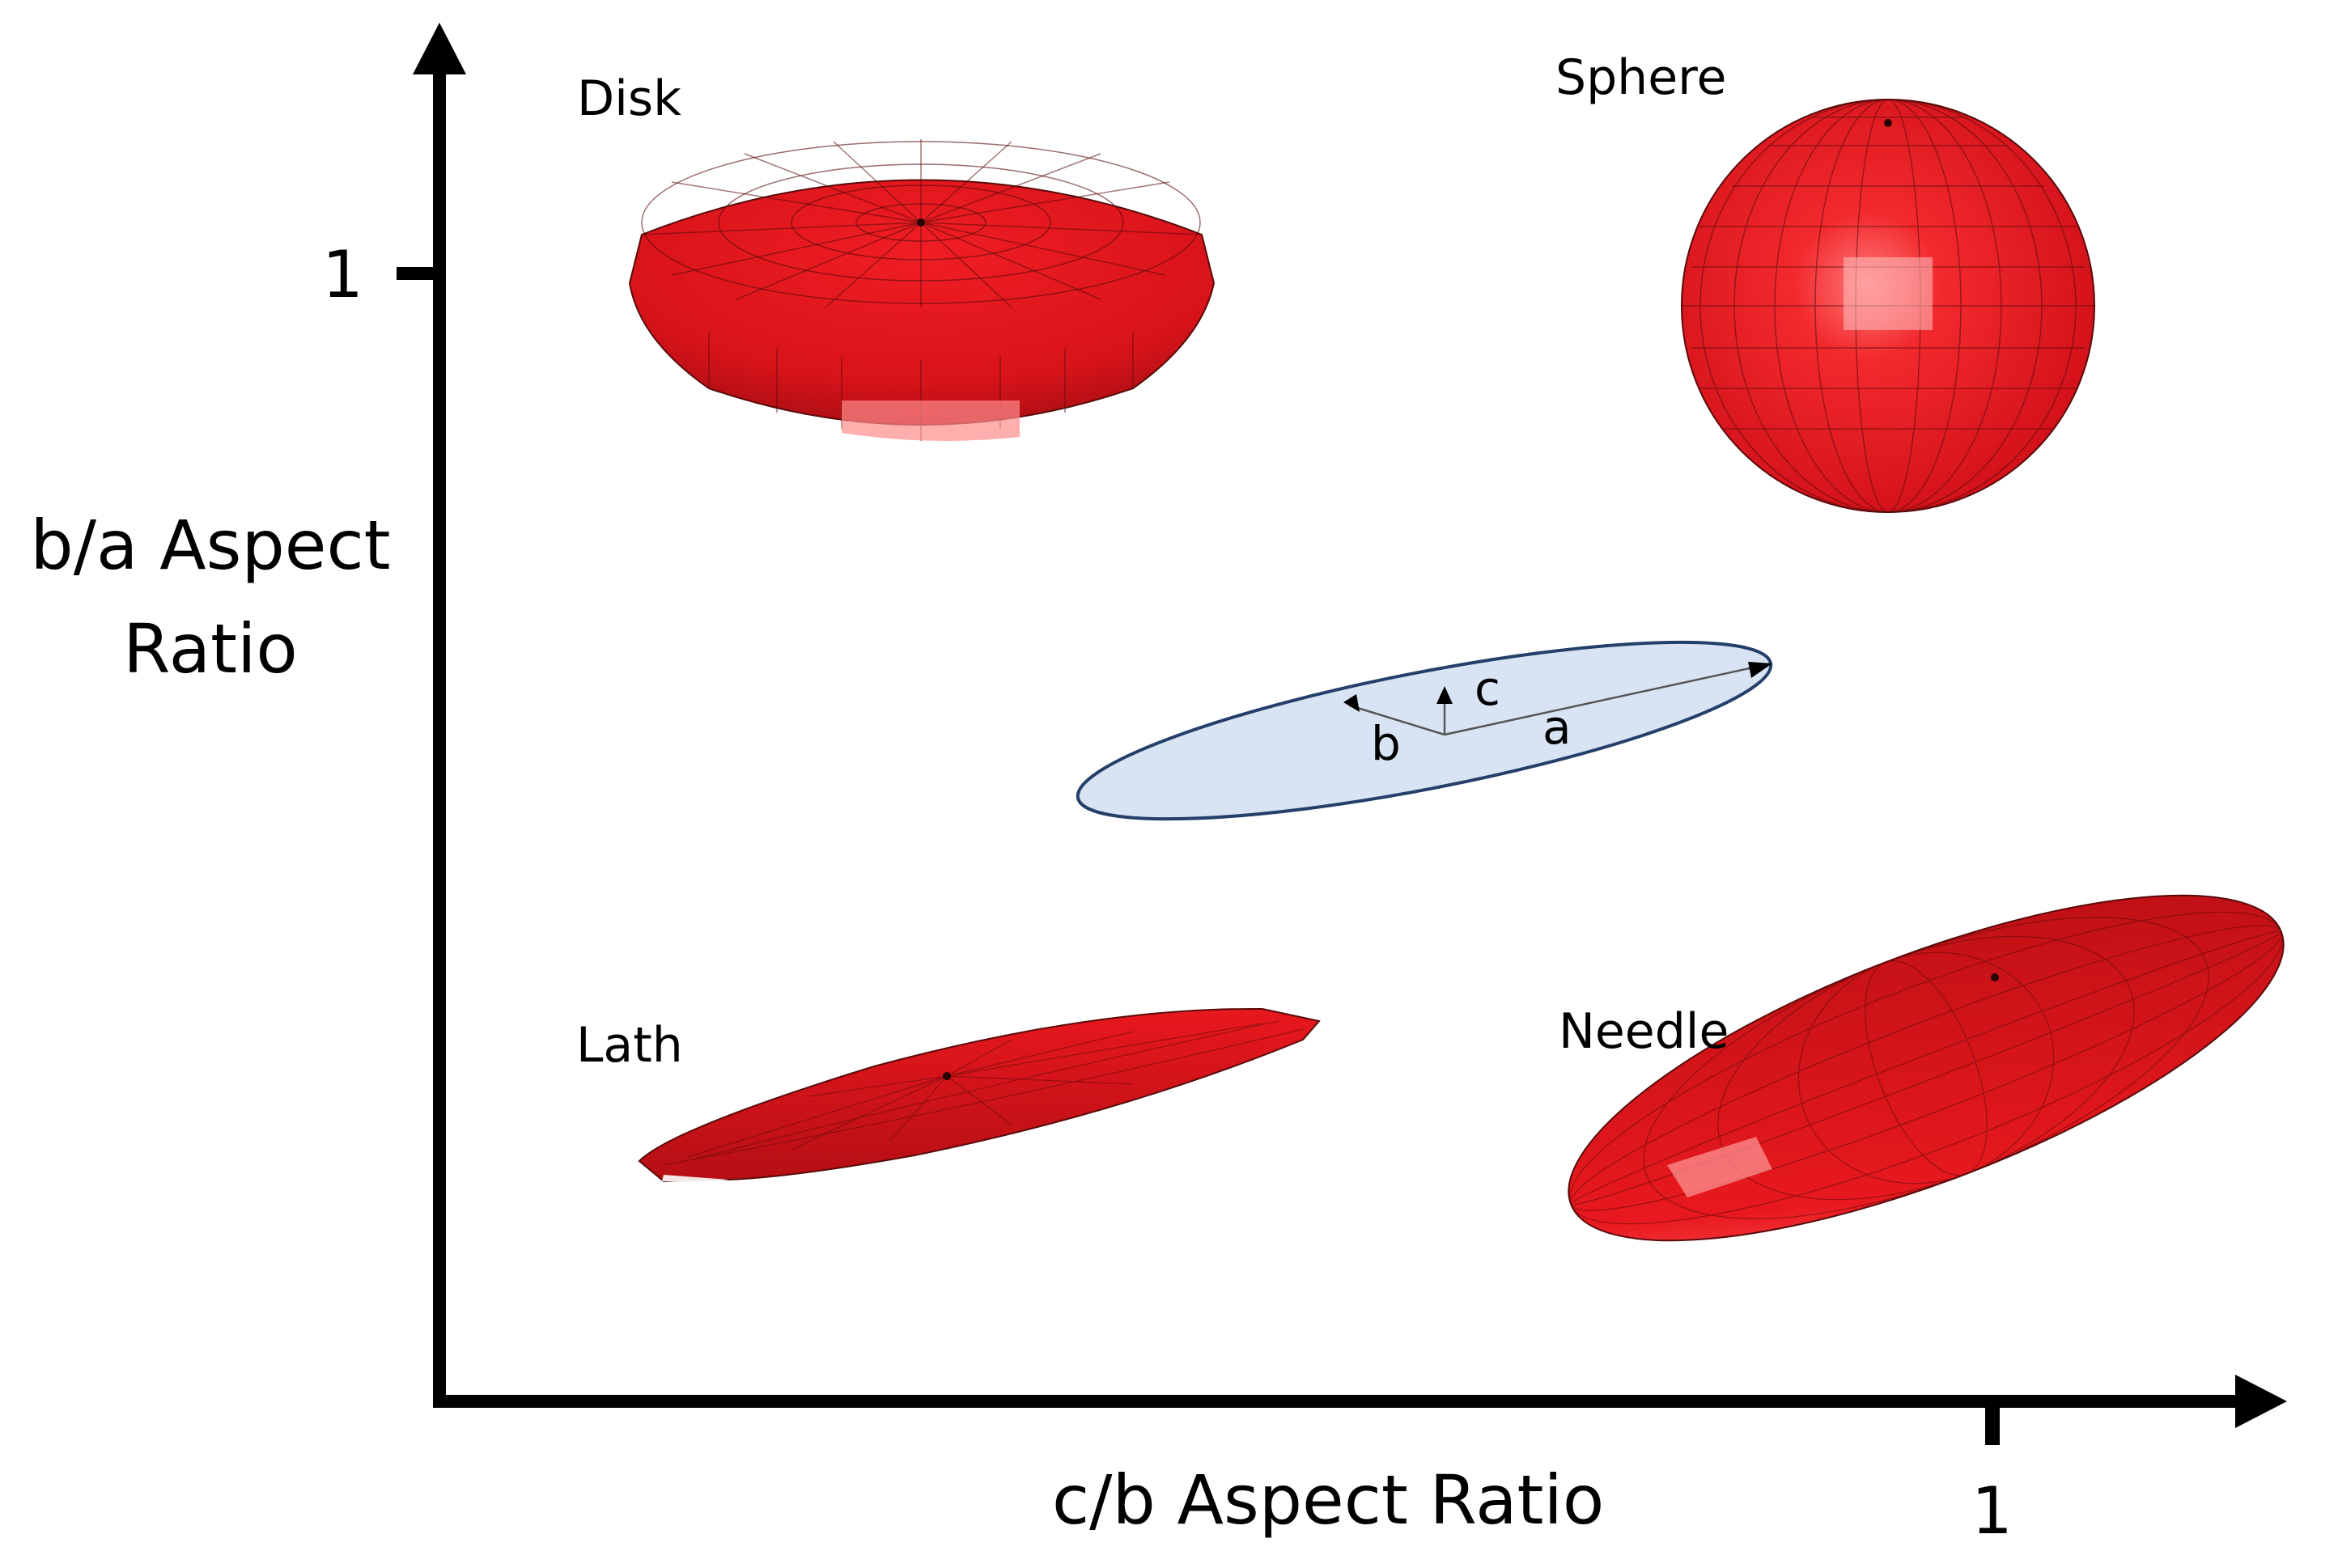  I want to click on reference-ellipse, so click(1424, 730).